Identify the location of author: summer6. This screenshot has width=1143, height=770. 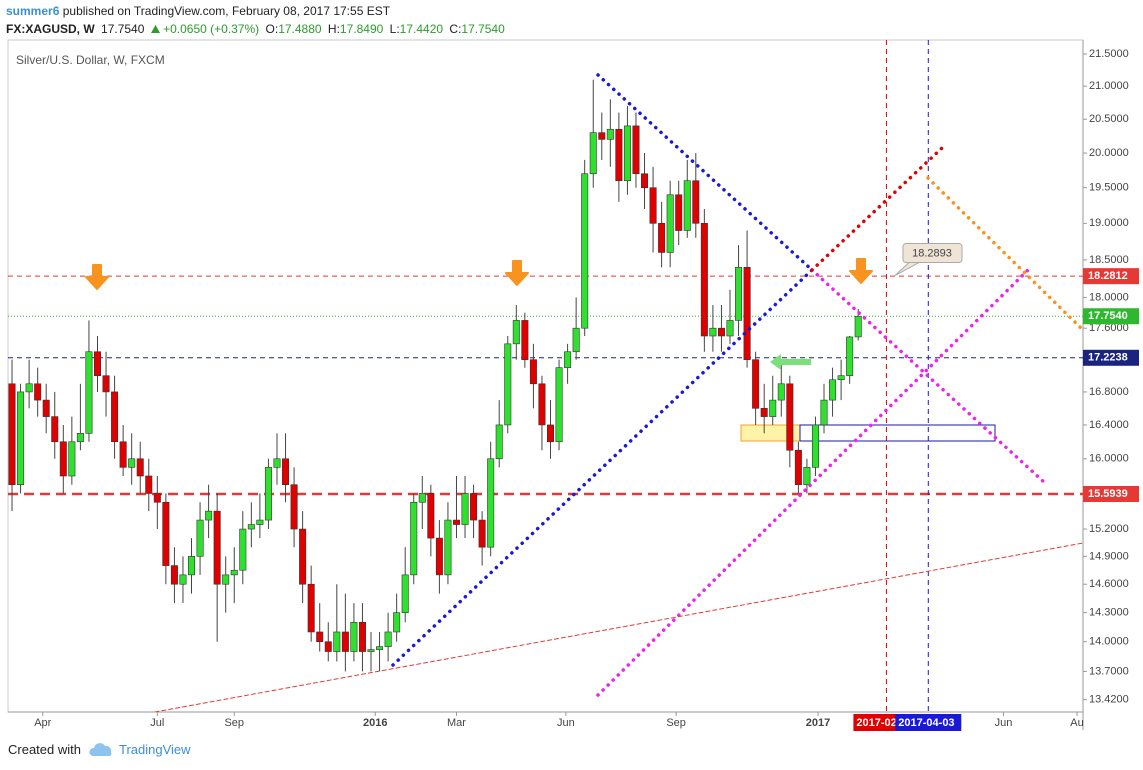
(33, 11).